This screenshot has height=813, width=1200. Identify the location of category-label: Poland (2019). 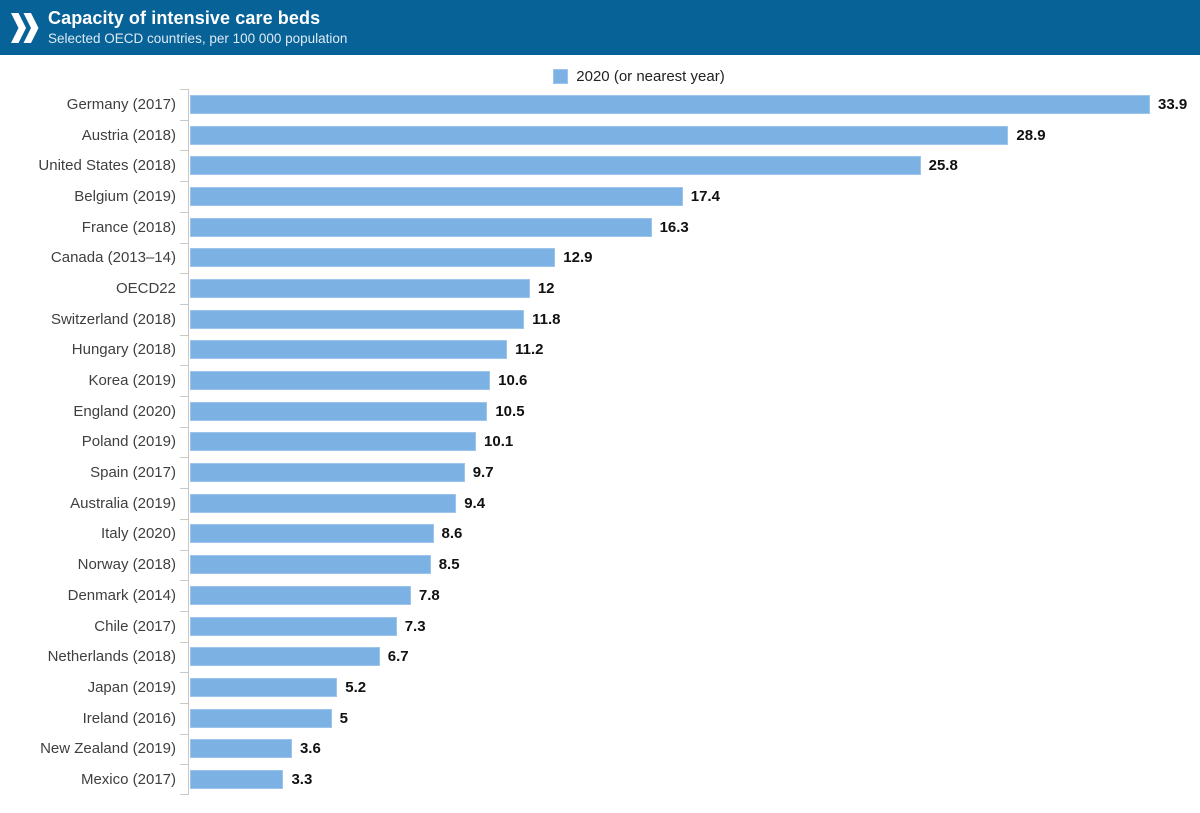
(128, 442).